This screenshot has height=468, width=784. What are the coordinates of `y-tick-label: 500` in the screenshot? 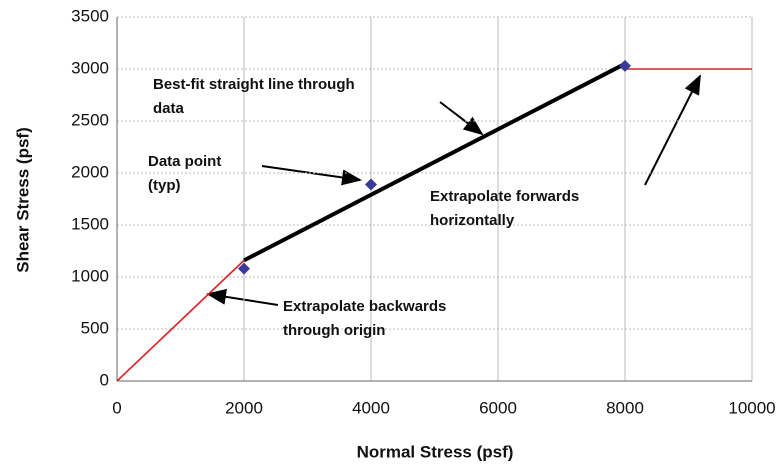 It's located at (95, 327).